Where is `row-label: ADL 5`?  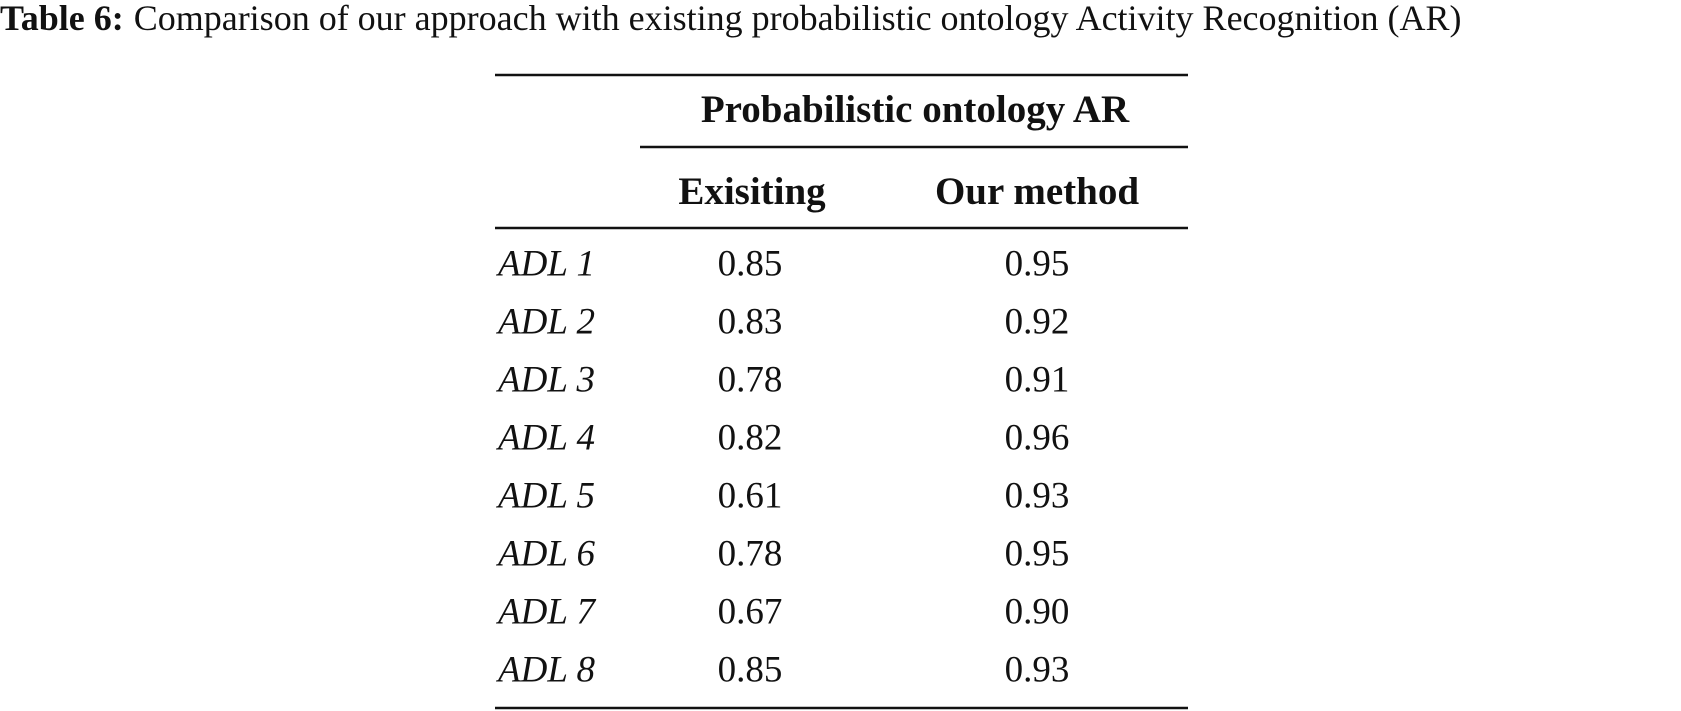
row-label: ADL 5 is located at coordinates (545, 495).